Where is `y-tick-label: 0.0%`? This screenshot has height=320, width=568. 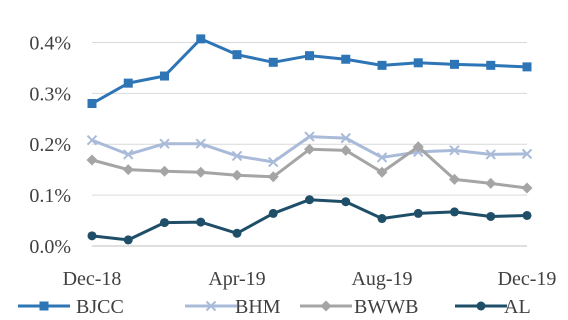 y-tick-label: 0.0% is located at coordinates (50, 247).